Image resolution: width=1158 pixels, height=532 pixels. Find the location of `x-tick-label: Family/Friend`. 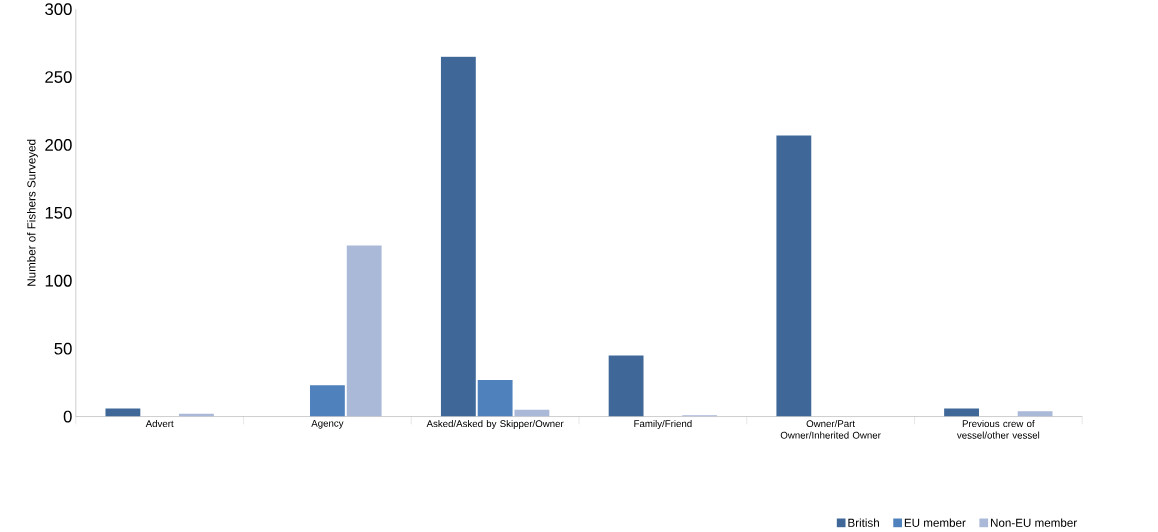

x-tick-label: Family/Friend is located at coordinates (663, 424).